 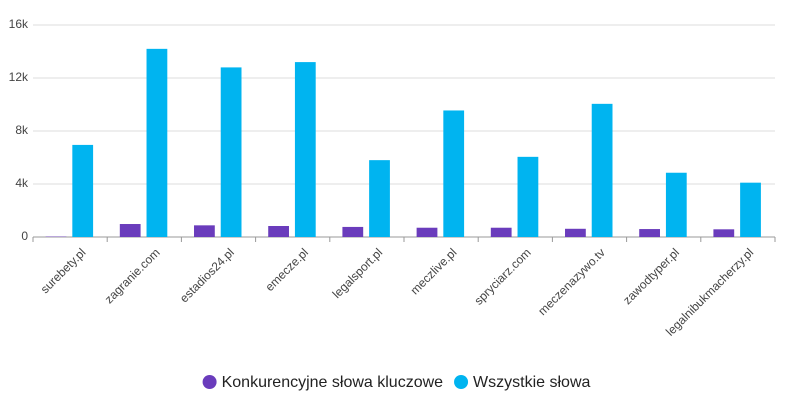 I want to click on x-tick-label: spryciarz.com, so click(x=502, y=276).